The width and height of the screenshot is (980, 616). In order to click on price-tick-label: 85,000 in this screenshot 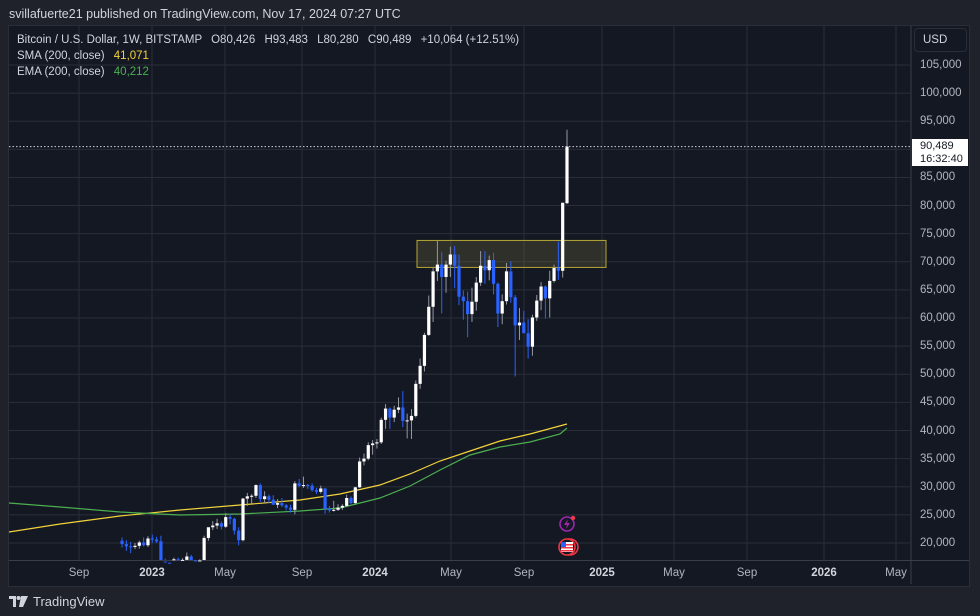, I will do `click(938, 177)`.